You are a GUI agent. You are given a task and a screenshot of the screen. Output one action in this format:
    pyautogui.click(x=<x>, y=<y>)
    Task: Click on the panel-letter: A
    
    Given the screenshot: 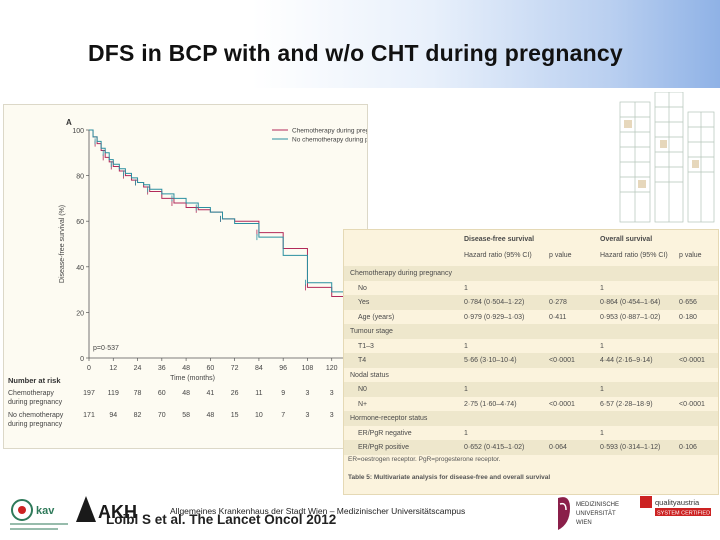 What is the action you would take?
    pyautogui.click(x=69, y=122)
    